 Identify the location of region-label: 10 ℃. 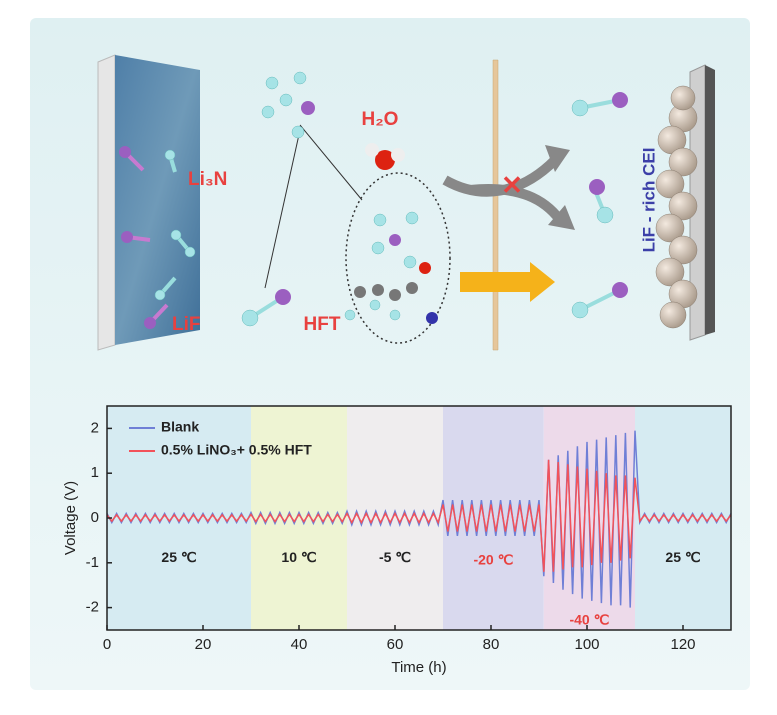
(298, 557).